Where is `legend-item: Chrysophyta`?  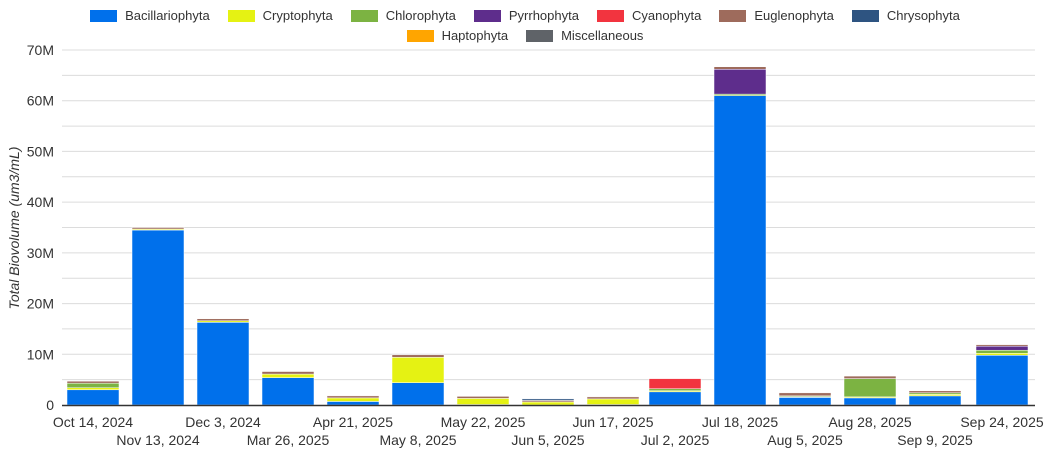 legend-item: Chrysophyta is located at coordinates (905, 16).